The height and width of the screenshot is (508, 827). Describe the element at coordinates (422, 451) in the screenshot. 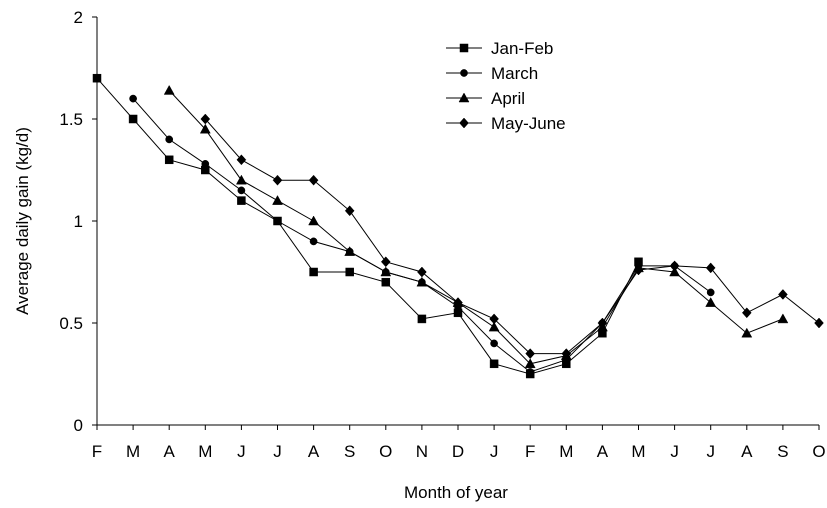

I see `x-tick-label: N` at that location.